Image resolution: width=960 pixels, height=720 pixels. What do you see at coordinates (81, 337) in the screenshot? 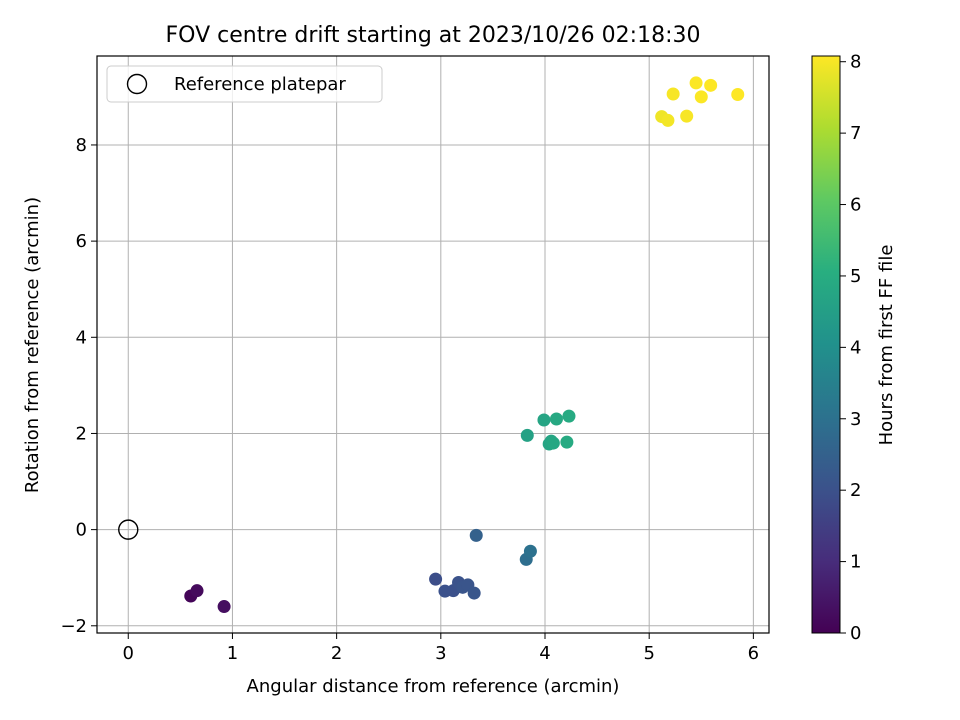
I see `y-tick-label: 4` at bounding box center [81, 337].